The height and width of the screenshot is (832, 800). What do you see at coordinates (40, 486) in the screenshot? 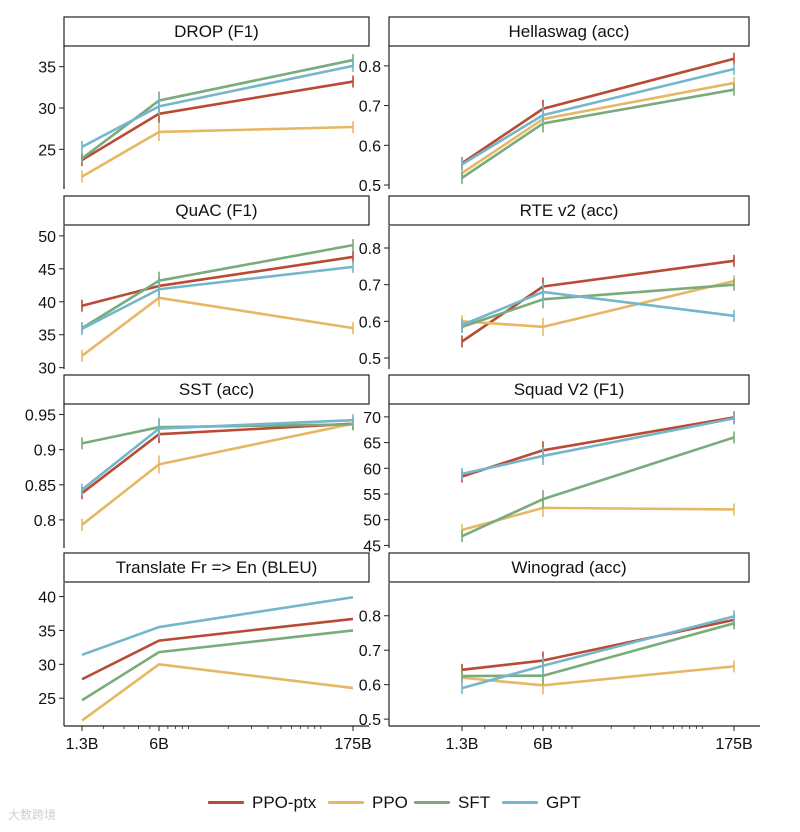
I see `y-tick-label: 0.85` at bounding box center [40, 486].